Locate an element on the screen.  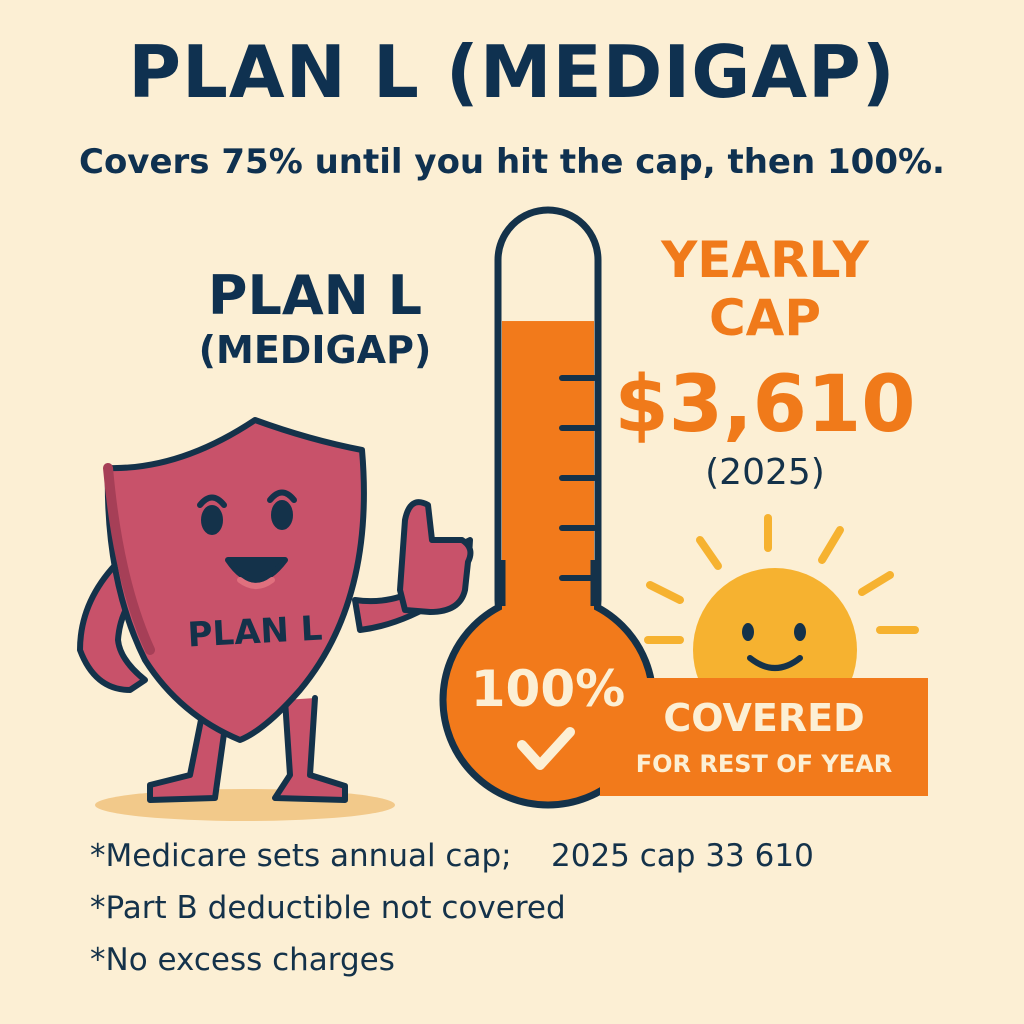
cap-title: YEARLY CAP is located at coordinates (765, 289).